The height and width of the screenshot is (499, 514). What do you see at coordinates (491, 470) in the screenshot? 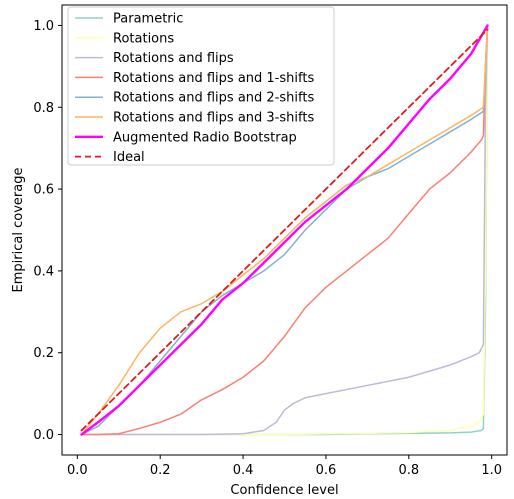
I see `x-tick-label: 1.0` at bounding box center [491, 470].